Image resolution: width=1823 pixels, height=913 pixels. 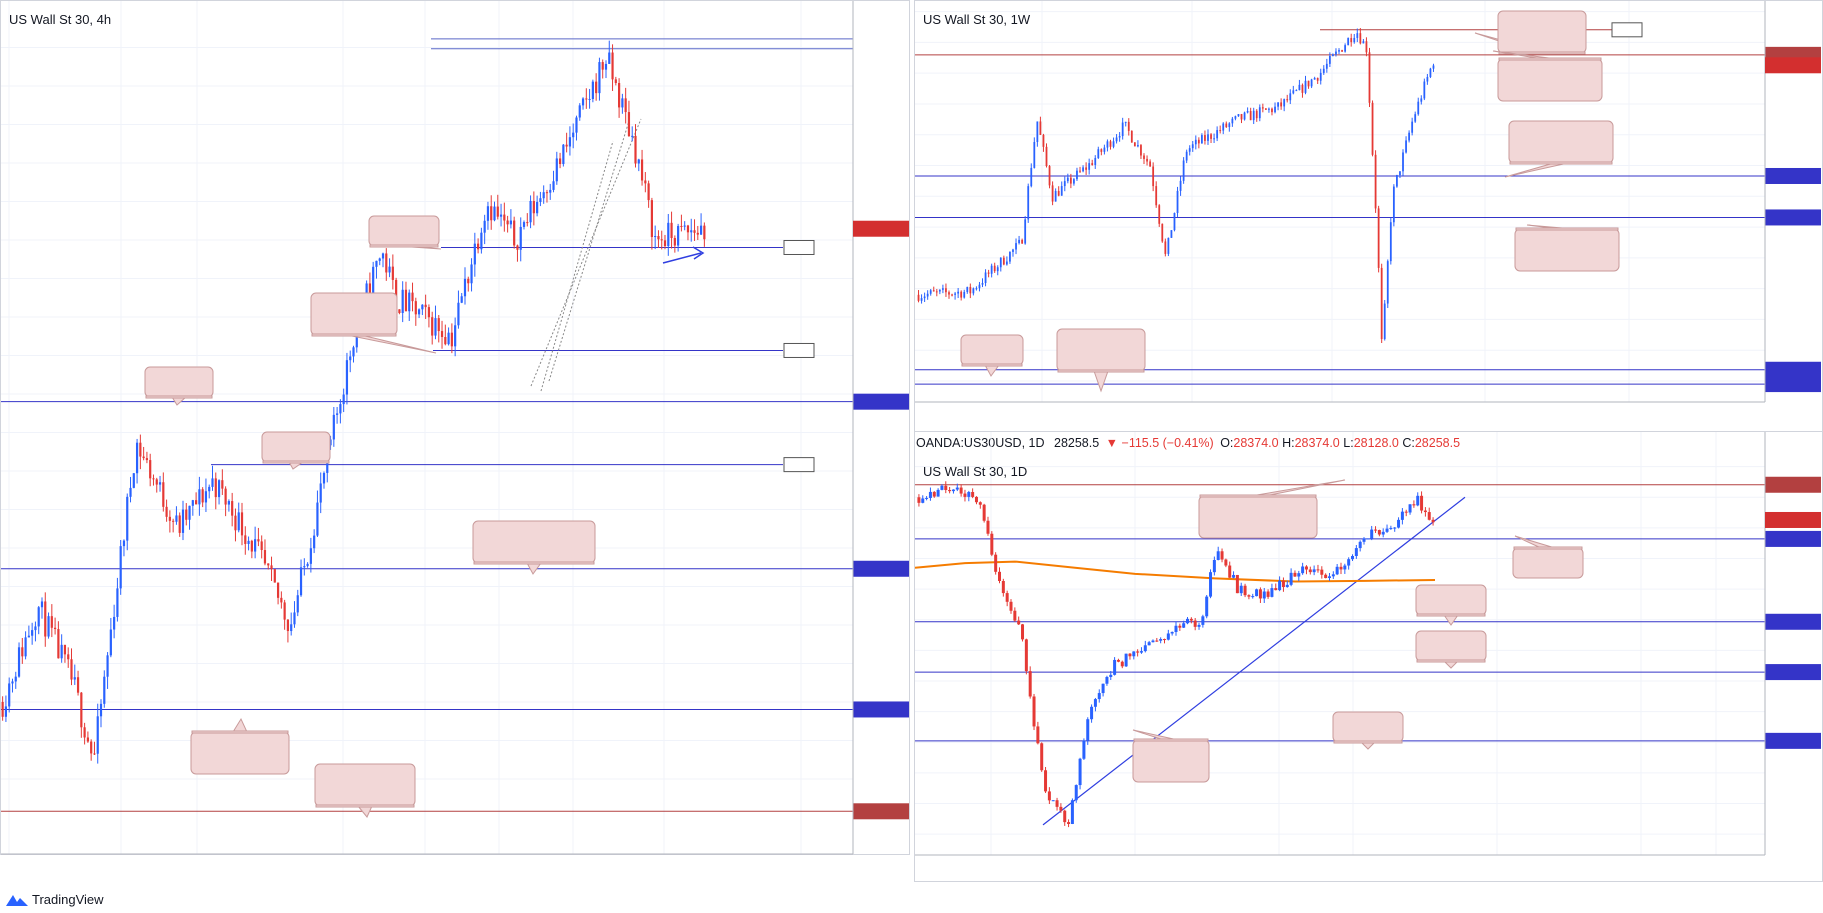 What do you see at coordinates (1408, 443) in the screenshot?
I see `close-label: C:` at bounding box center [1408, 443].